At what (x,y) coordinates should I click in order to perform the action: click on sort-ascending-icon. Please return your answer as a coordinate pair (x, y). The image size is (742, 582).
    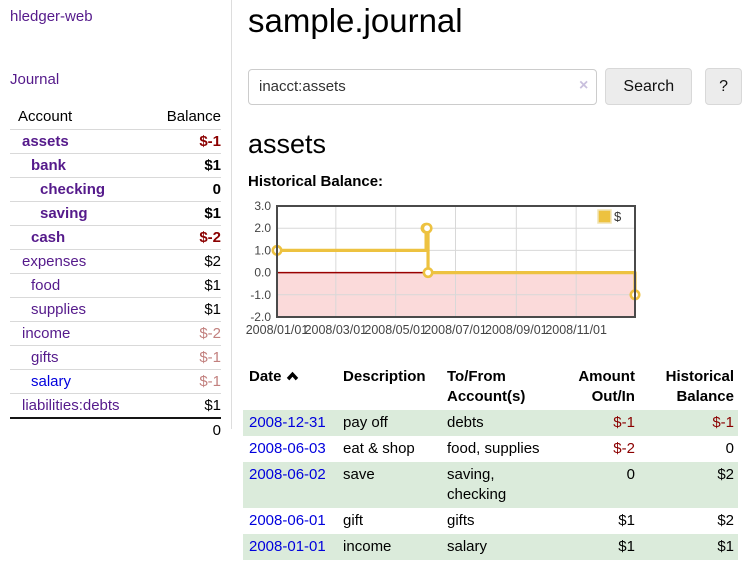
    Looking at the image, I should click on (292, 376).